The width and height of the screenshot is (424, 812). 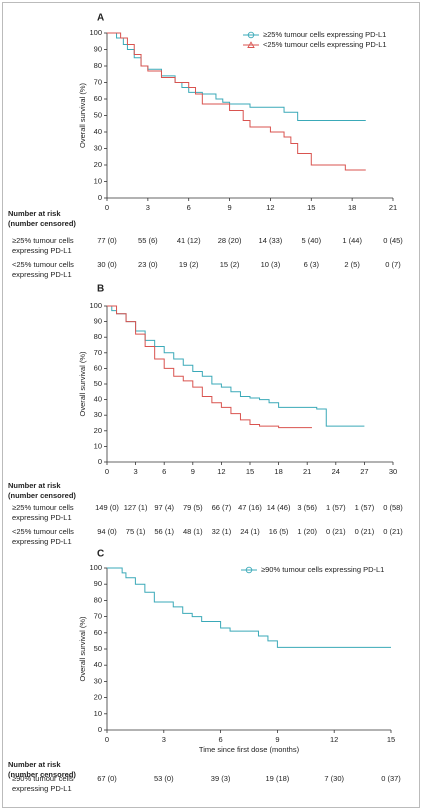 I want to click on risk-value: 48 (1), so click(x=193, y=531).